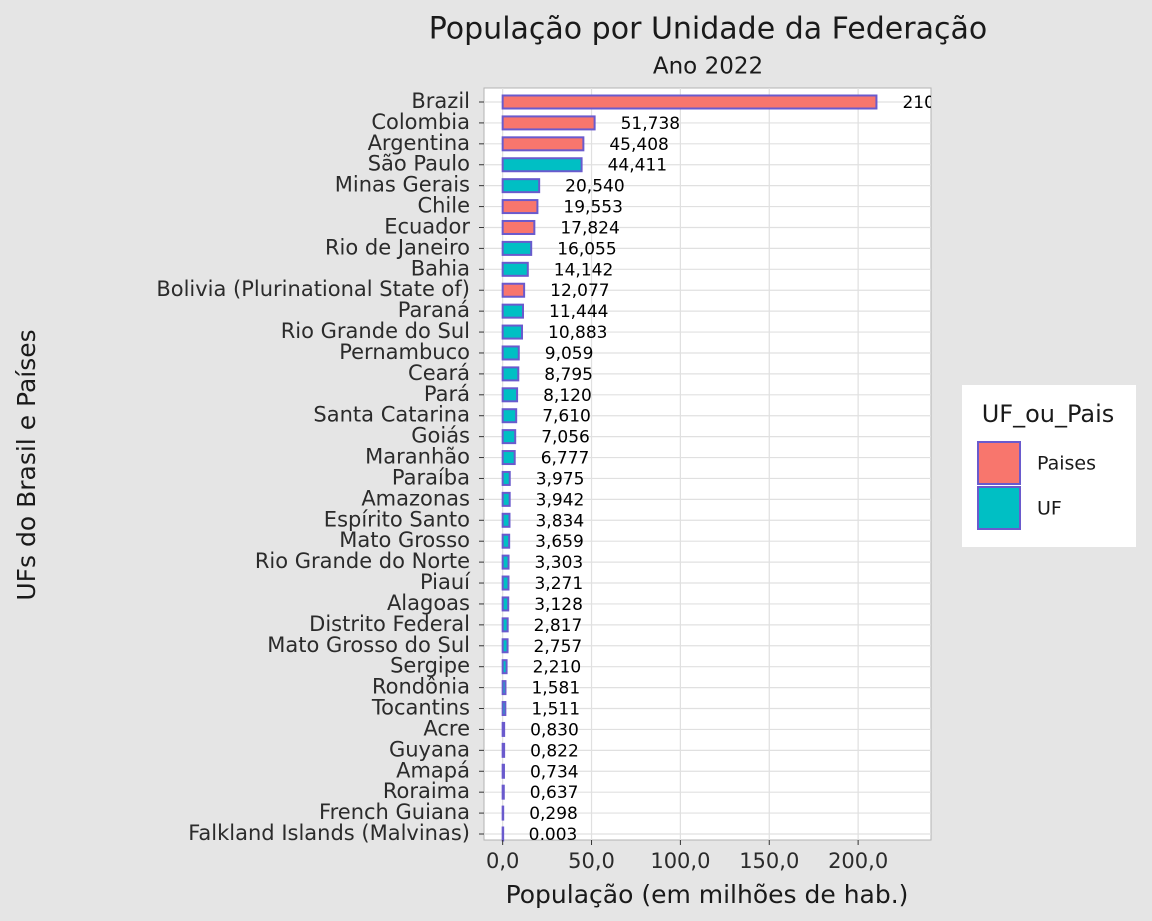 This screenshot has height=921, width=1152. I want to click on legend-title: UF_ou_Pais, so click(1048, 414).